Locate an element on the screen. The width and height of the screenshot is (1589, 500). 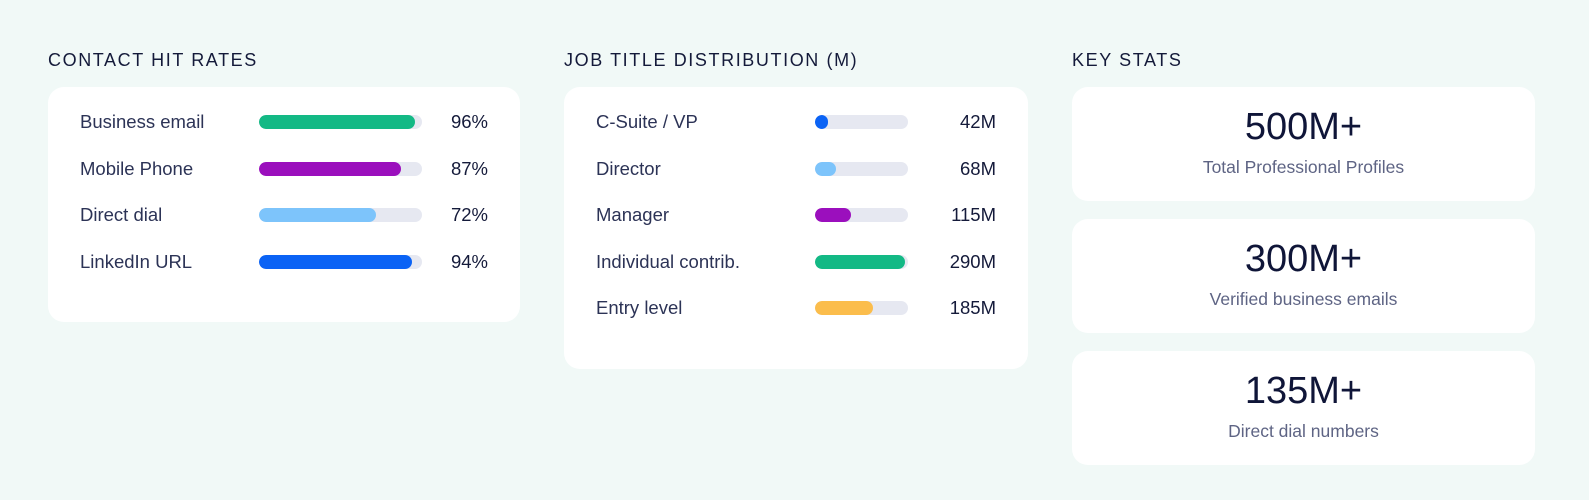
stat-value: 300M+ is located at coordinates (1303, 259).